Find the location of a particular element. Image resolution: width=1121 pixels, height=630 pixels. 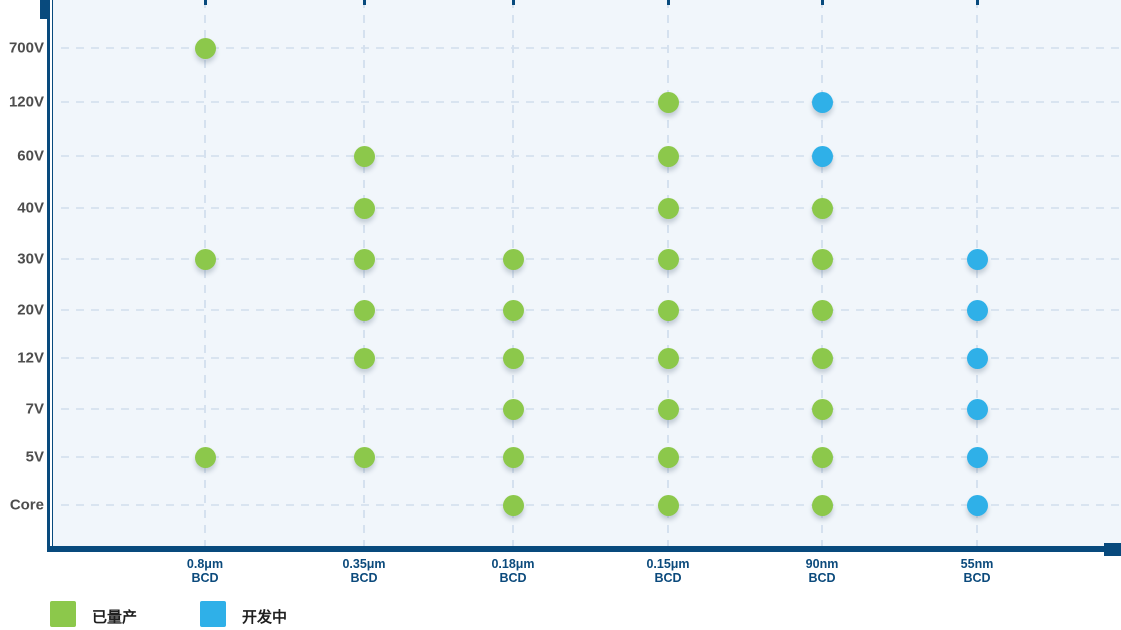

y-axis-line is located at coordinates (48, 275).